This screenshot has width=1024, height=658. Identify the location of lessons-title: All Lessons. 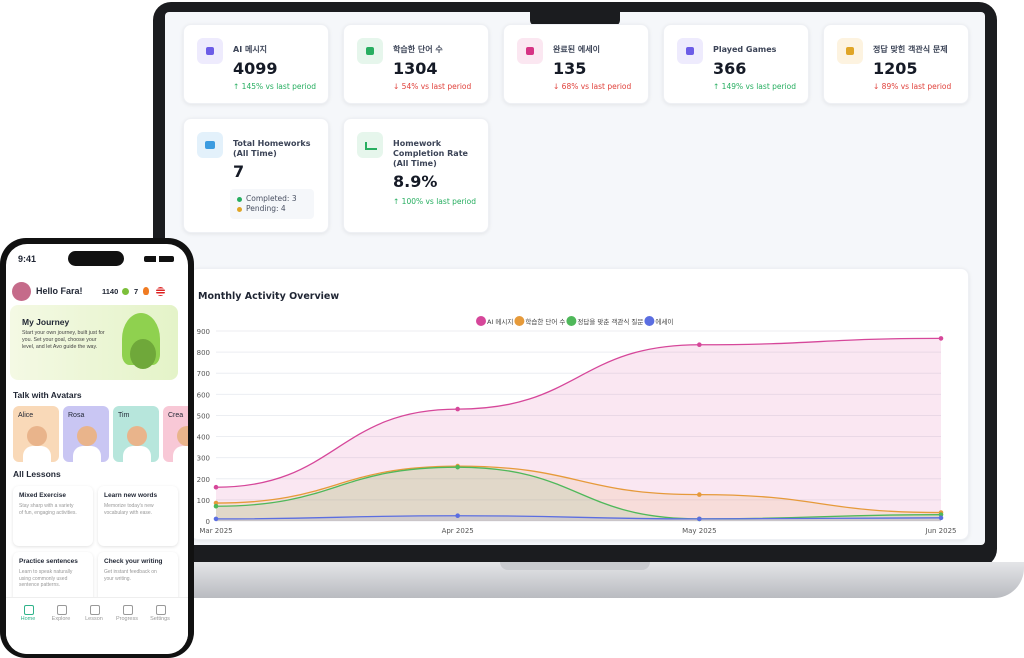
(37, 474).